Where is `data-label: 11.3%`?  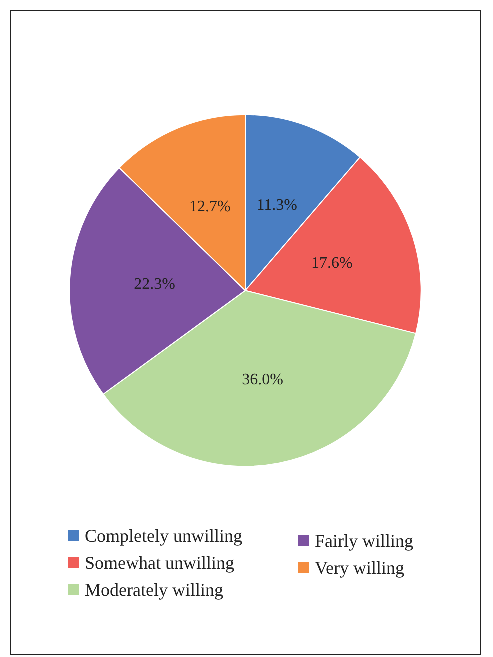 data-label: 11.3% is located at coordinates (277, 205).